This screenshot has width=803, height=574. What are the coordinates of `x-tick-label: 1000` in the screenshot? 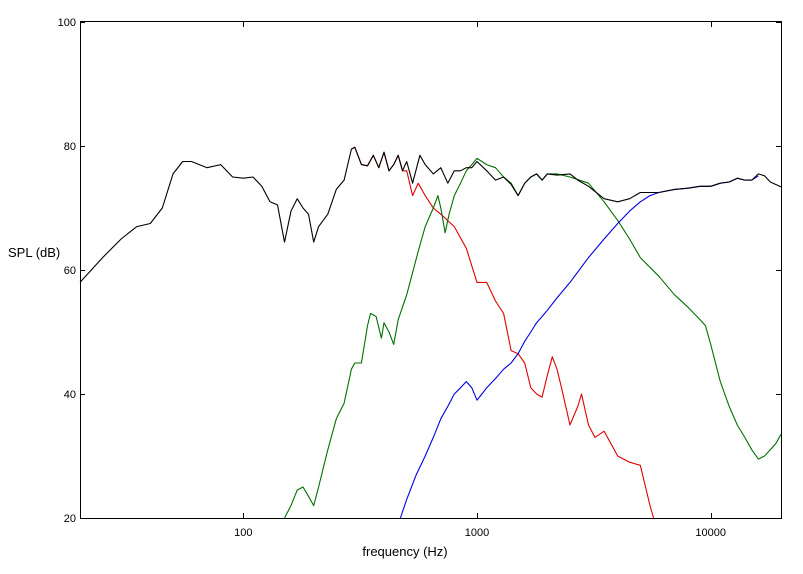 It's located at (477, 533).